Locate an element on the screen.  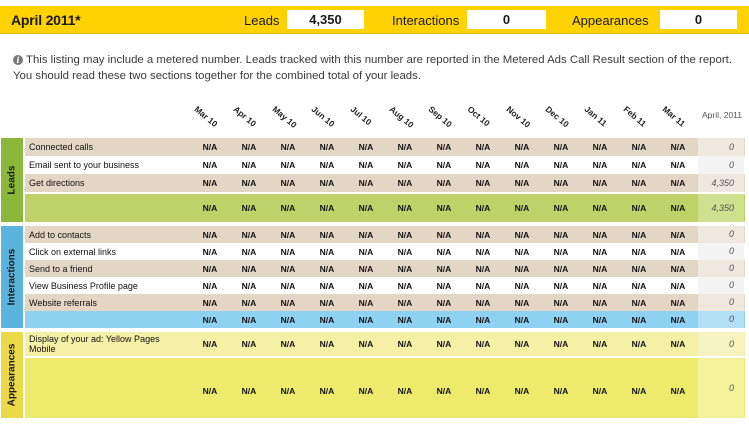
section-label-appearances: Appearances is located at coordinates (12, 375).